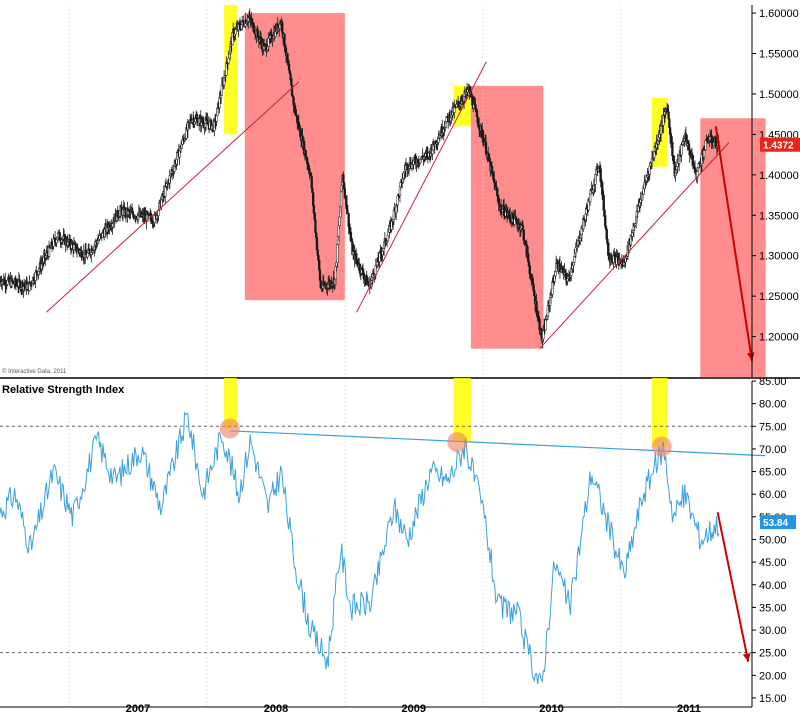 The image size is (800, 713). Describe the element at coordinates (779, 176) in the screenshot. I see `price-tick-label: 1.40000` at that location.